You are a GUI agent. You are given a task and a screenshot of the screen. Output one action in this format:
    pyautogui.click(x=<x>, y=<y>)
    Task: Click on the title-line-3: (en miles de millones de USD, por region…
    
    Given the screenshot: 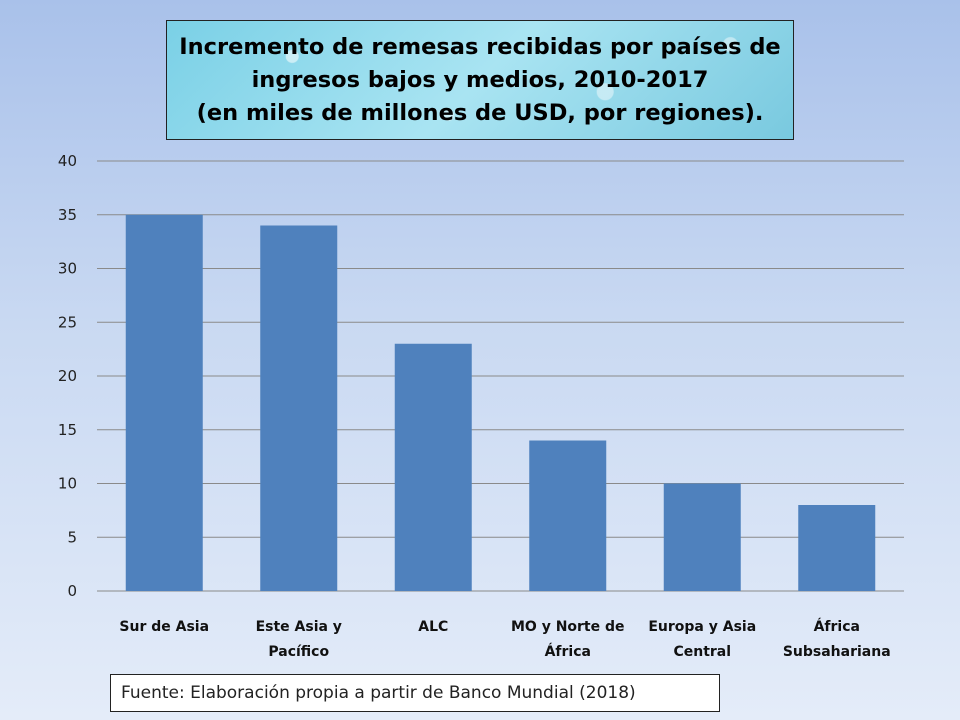 What is the action you would take?
    pyautogui.click(x=480, y=112)
    